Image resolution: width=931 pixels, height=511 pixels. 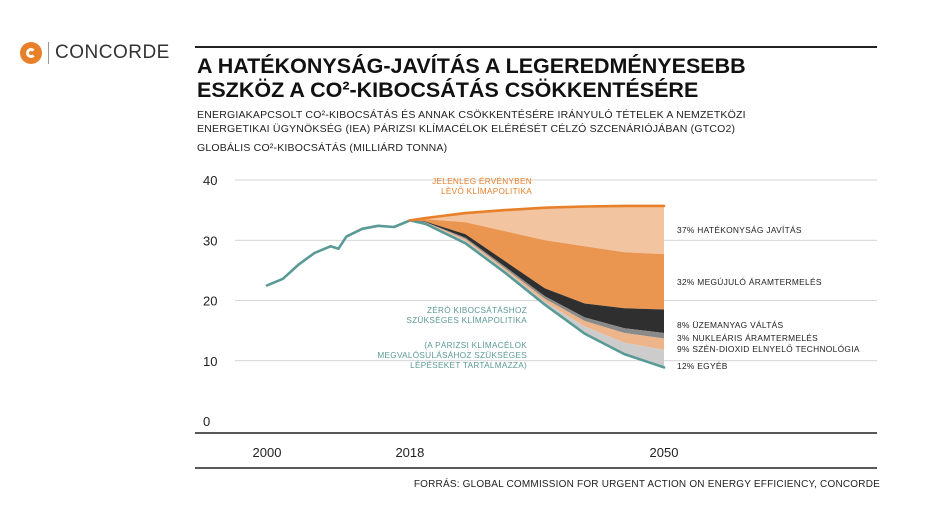 What do you see at coordinates (206, 421) in the screenshot?
I see `y-tick-label-0: 0` at bounding box center [206, 421].